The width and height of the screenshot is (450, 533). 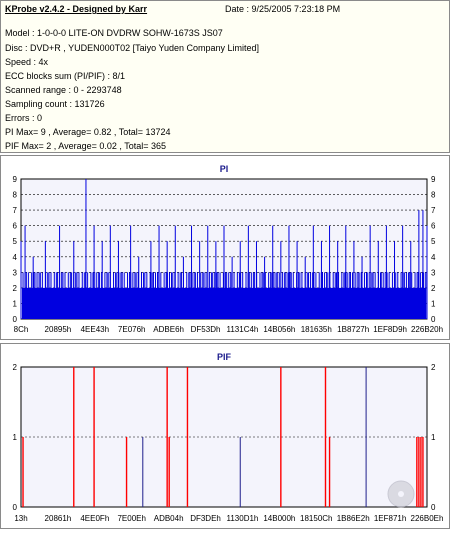 I want to click on y-tick-label-left: 8, so click(x=15, y=195).